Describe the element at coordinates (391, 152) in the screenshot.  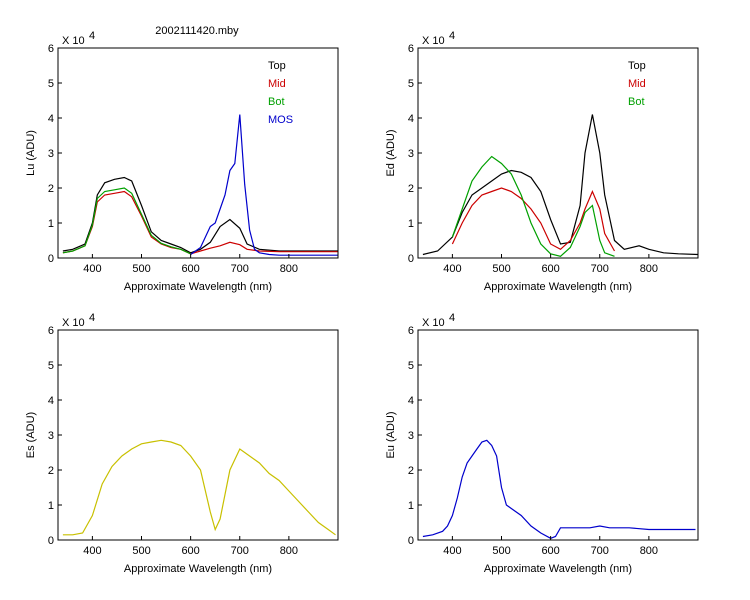
I see `y-axis-label: Ed (ADU)` at that location.